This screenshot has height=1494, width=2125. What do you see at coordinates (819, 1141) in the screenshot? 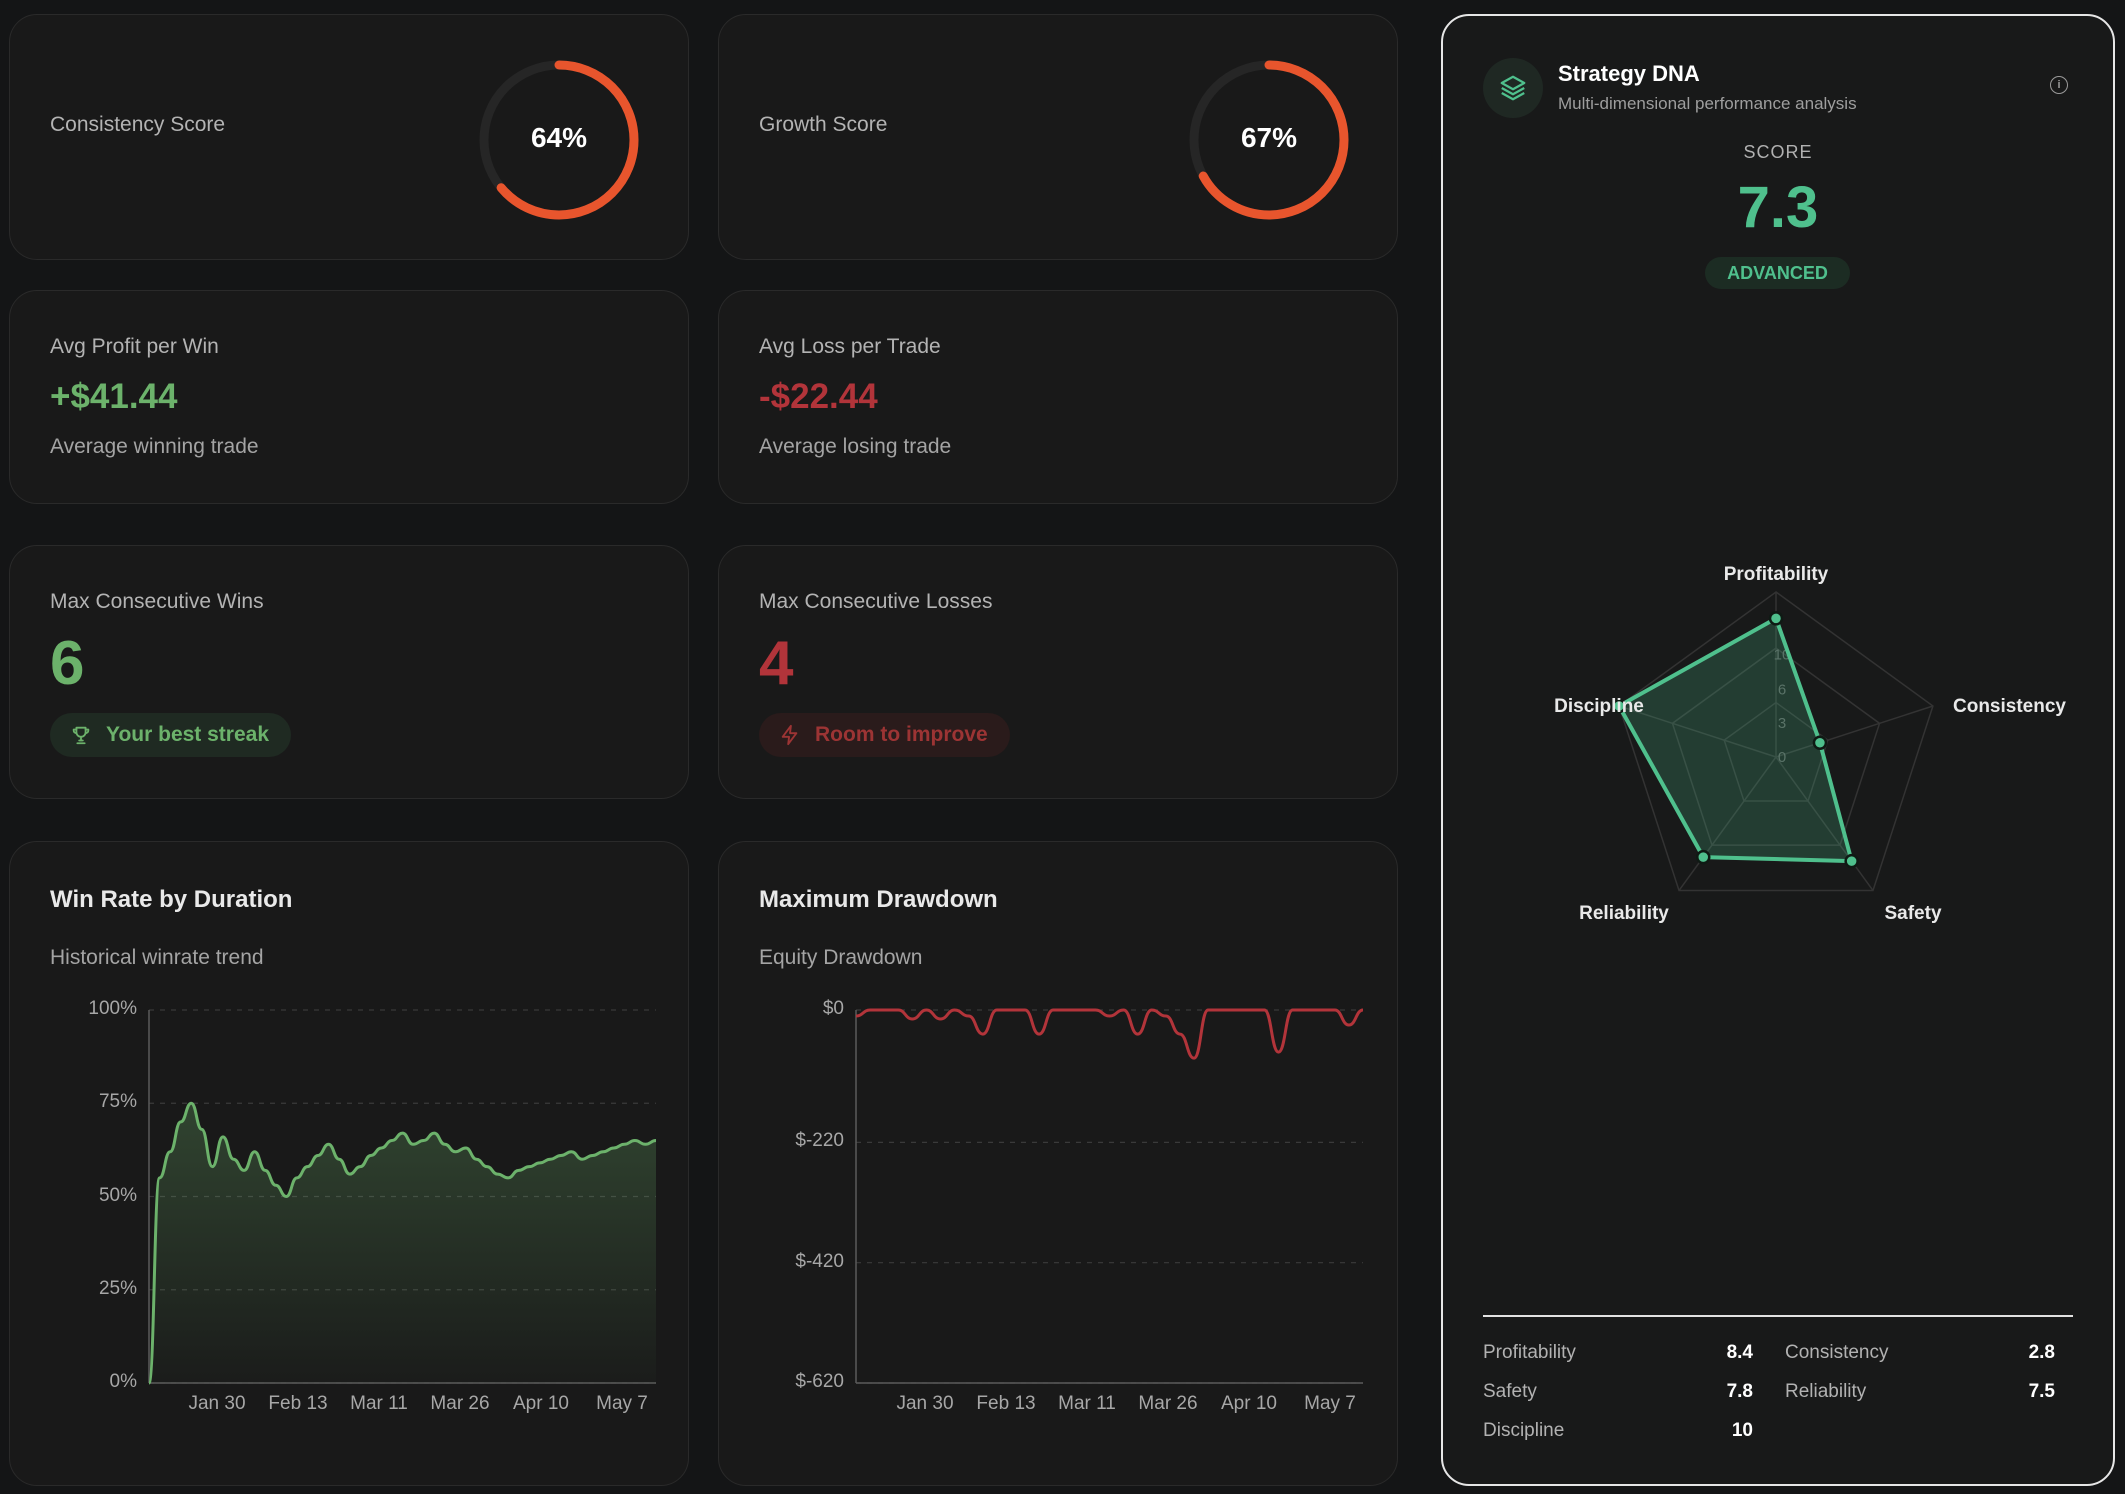
I see `y-tick-label: $-220` at bounding box center [819, 1141].